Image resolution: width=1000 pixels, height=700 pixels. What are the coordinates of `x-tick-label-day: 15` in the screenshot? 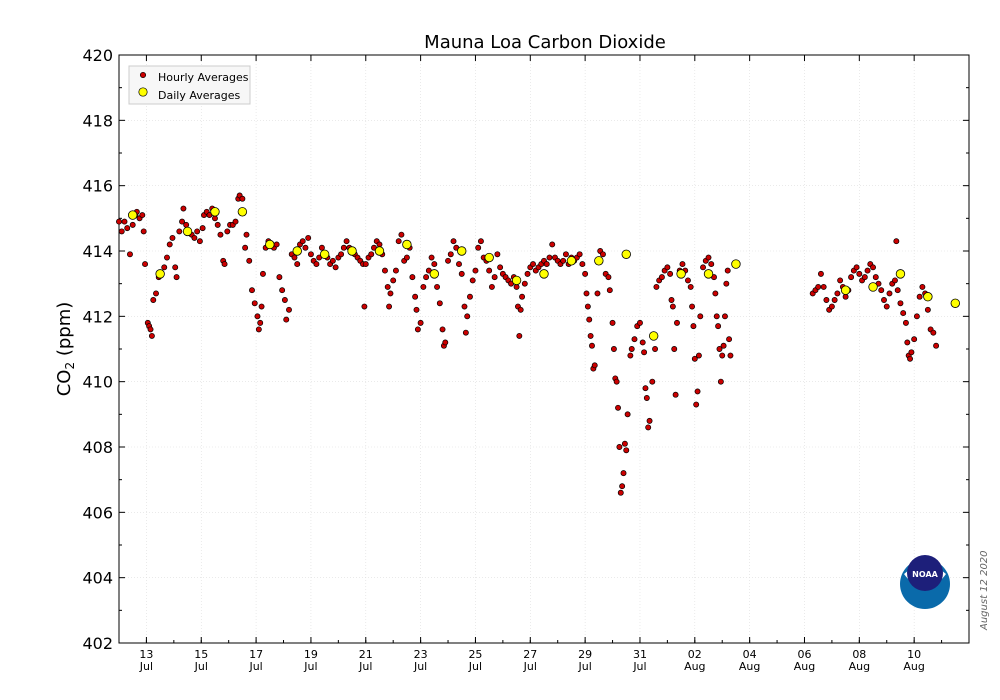 It's located at (201, 654).